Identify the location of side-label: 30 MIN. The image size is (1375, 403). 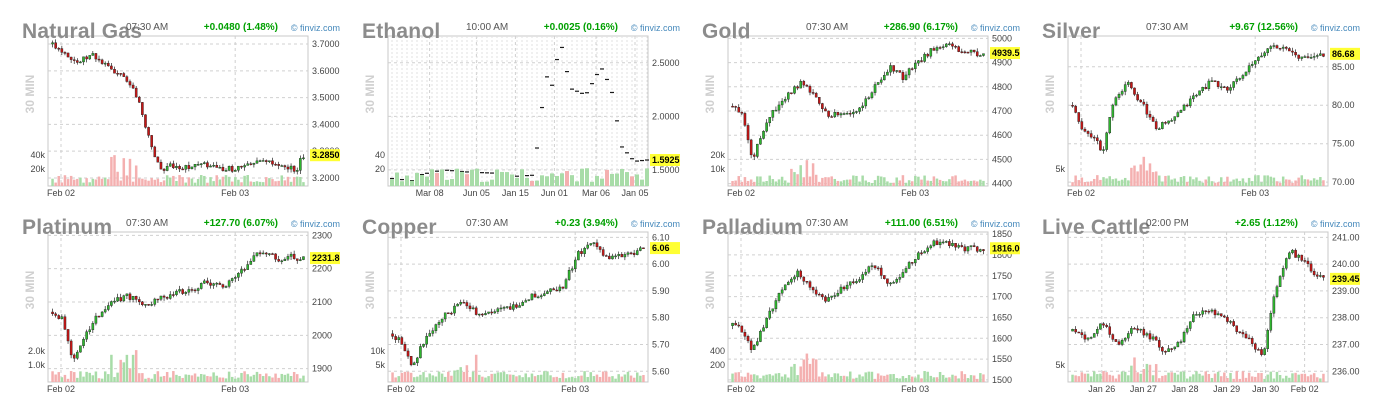
(370, 94).